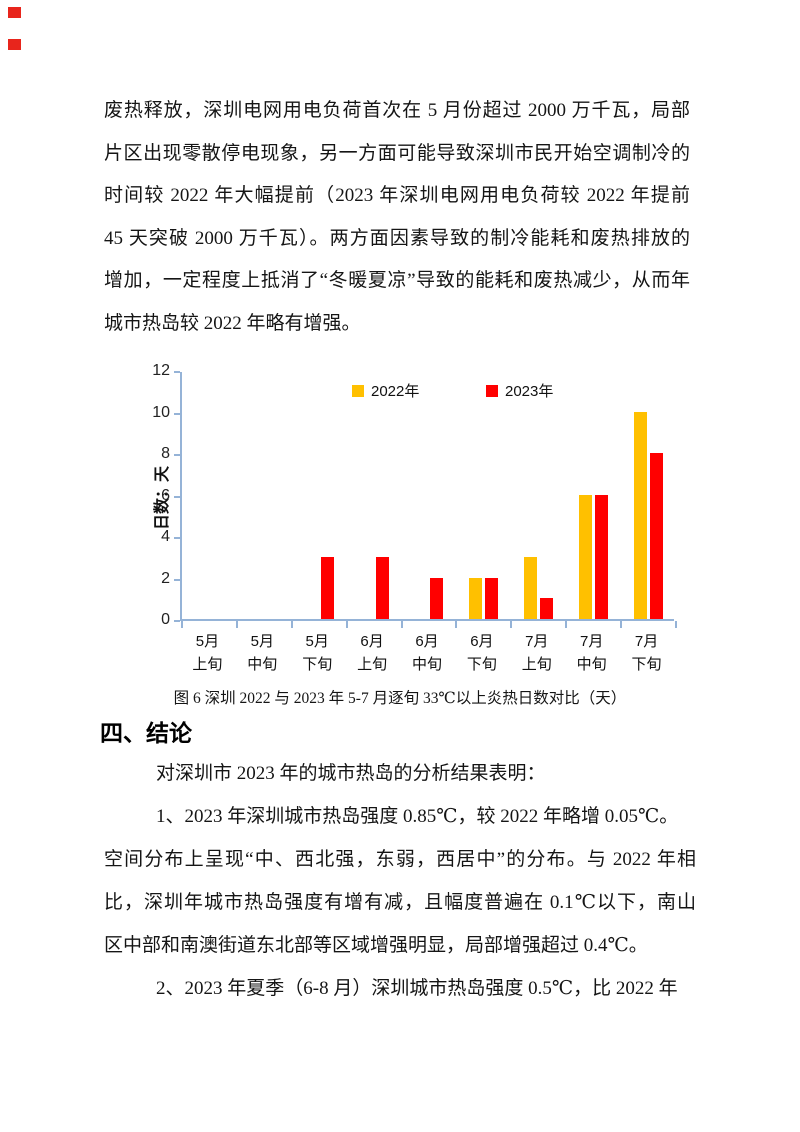 This screenshot has width=800, height=1132. I want to click on legend-swatch-2023, so click(492, 390).